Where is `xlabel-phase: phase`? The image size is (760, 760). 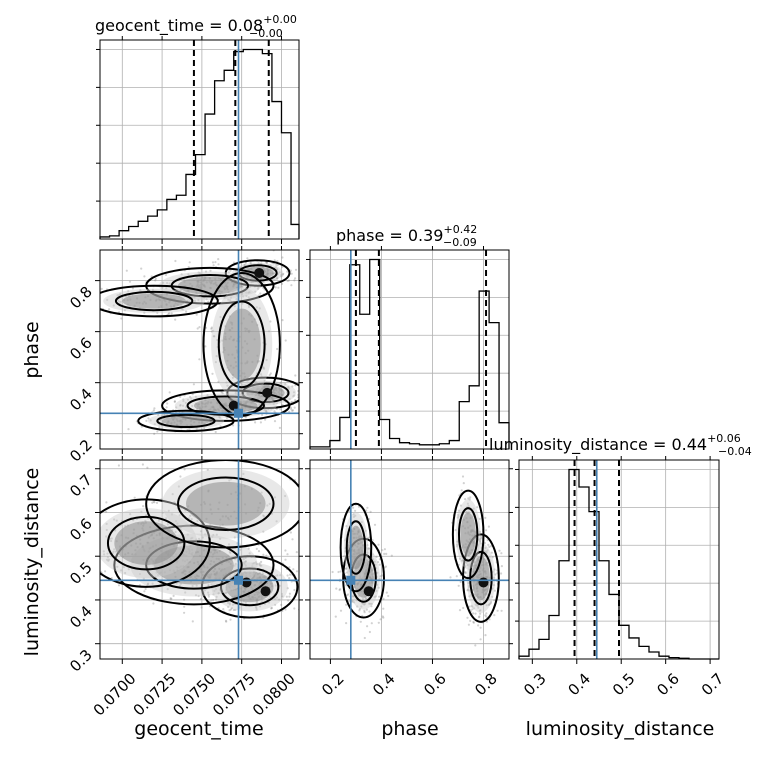 xlabel-phase: phase is located at coordinates (409, 729).